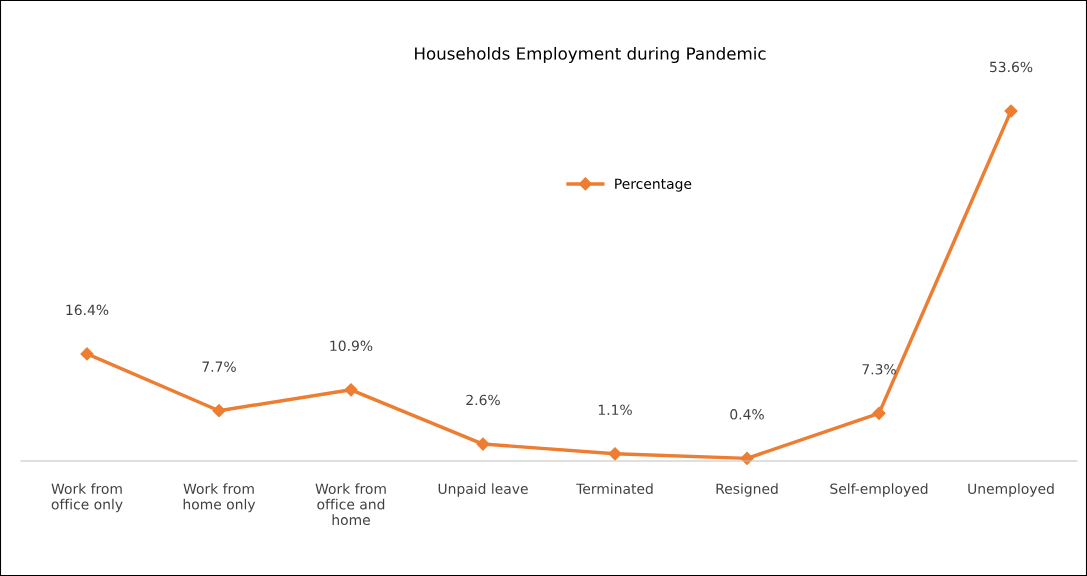  Describe the element at coordinates (615, 410) in the screenshot. I see `data-label: 1.1%` at that location.